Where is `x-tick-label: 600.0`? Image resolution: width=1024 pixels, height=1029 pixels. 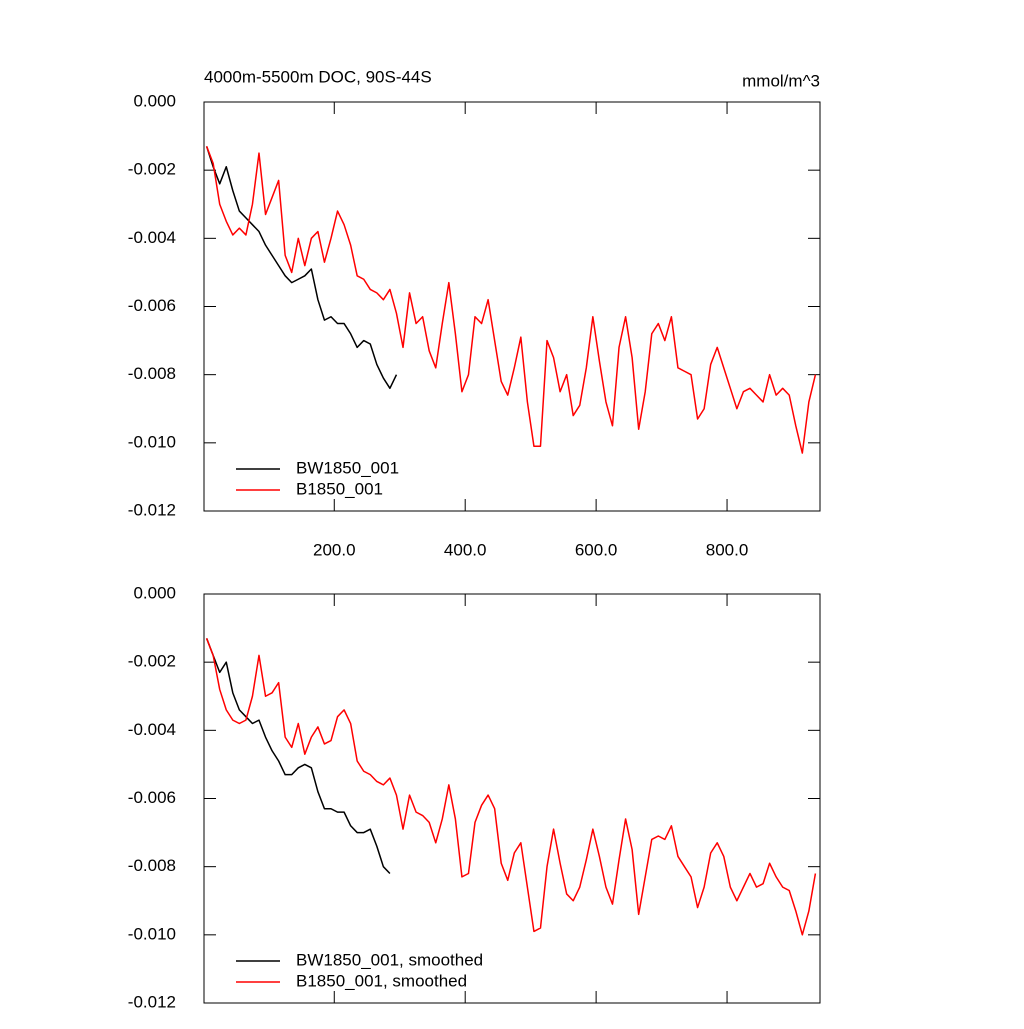
x-tick-label: 600.0 is located at coordinates (596, 549).